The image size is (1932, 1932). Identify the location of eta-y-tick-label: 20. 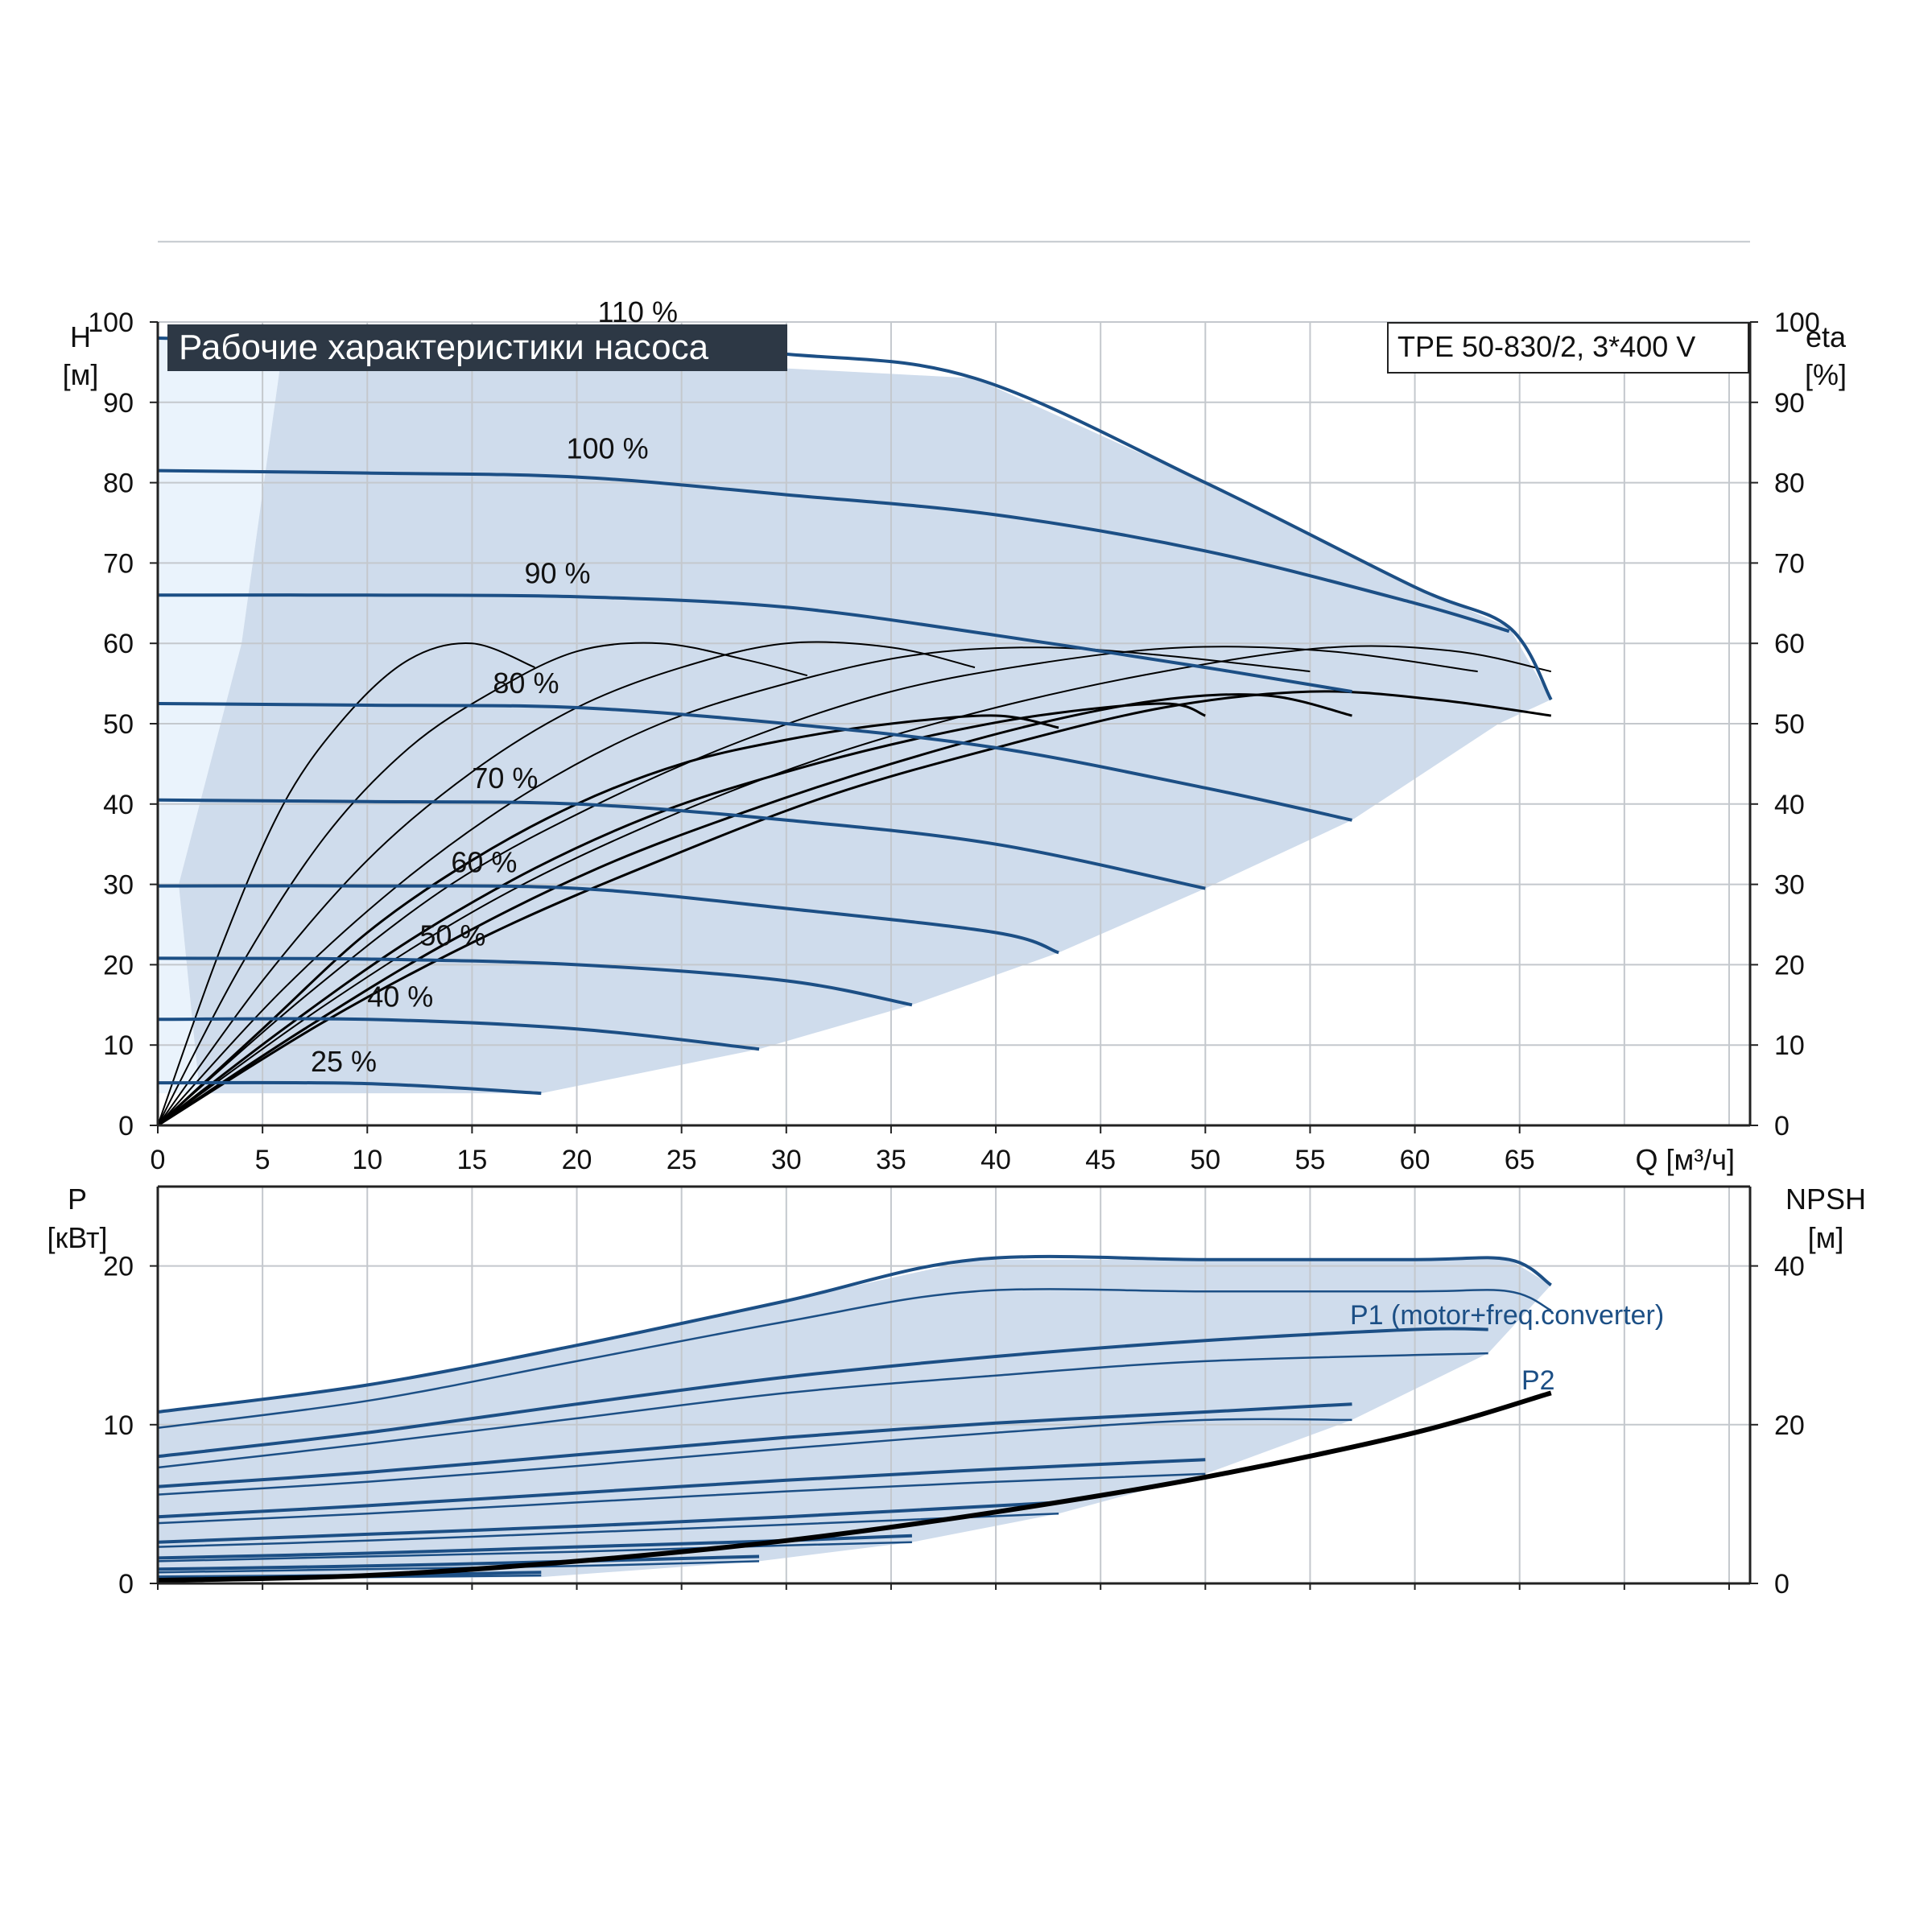
(1789, 965).